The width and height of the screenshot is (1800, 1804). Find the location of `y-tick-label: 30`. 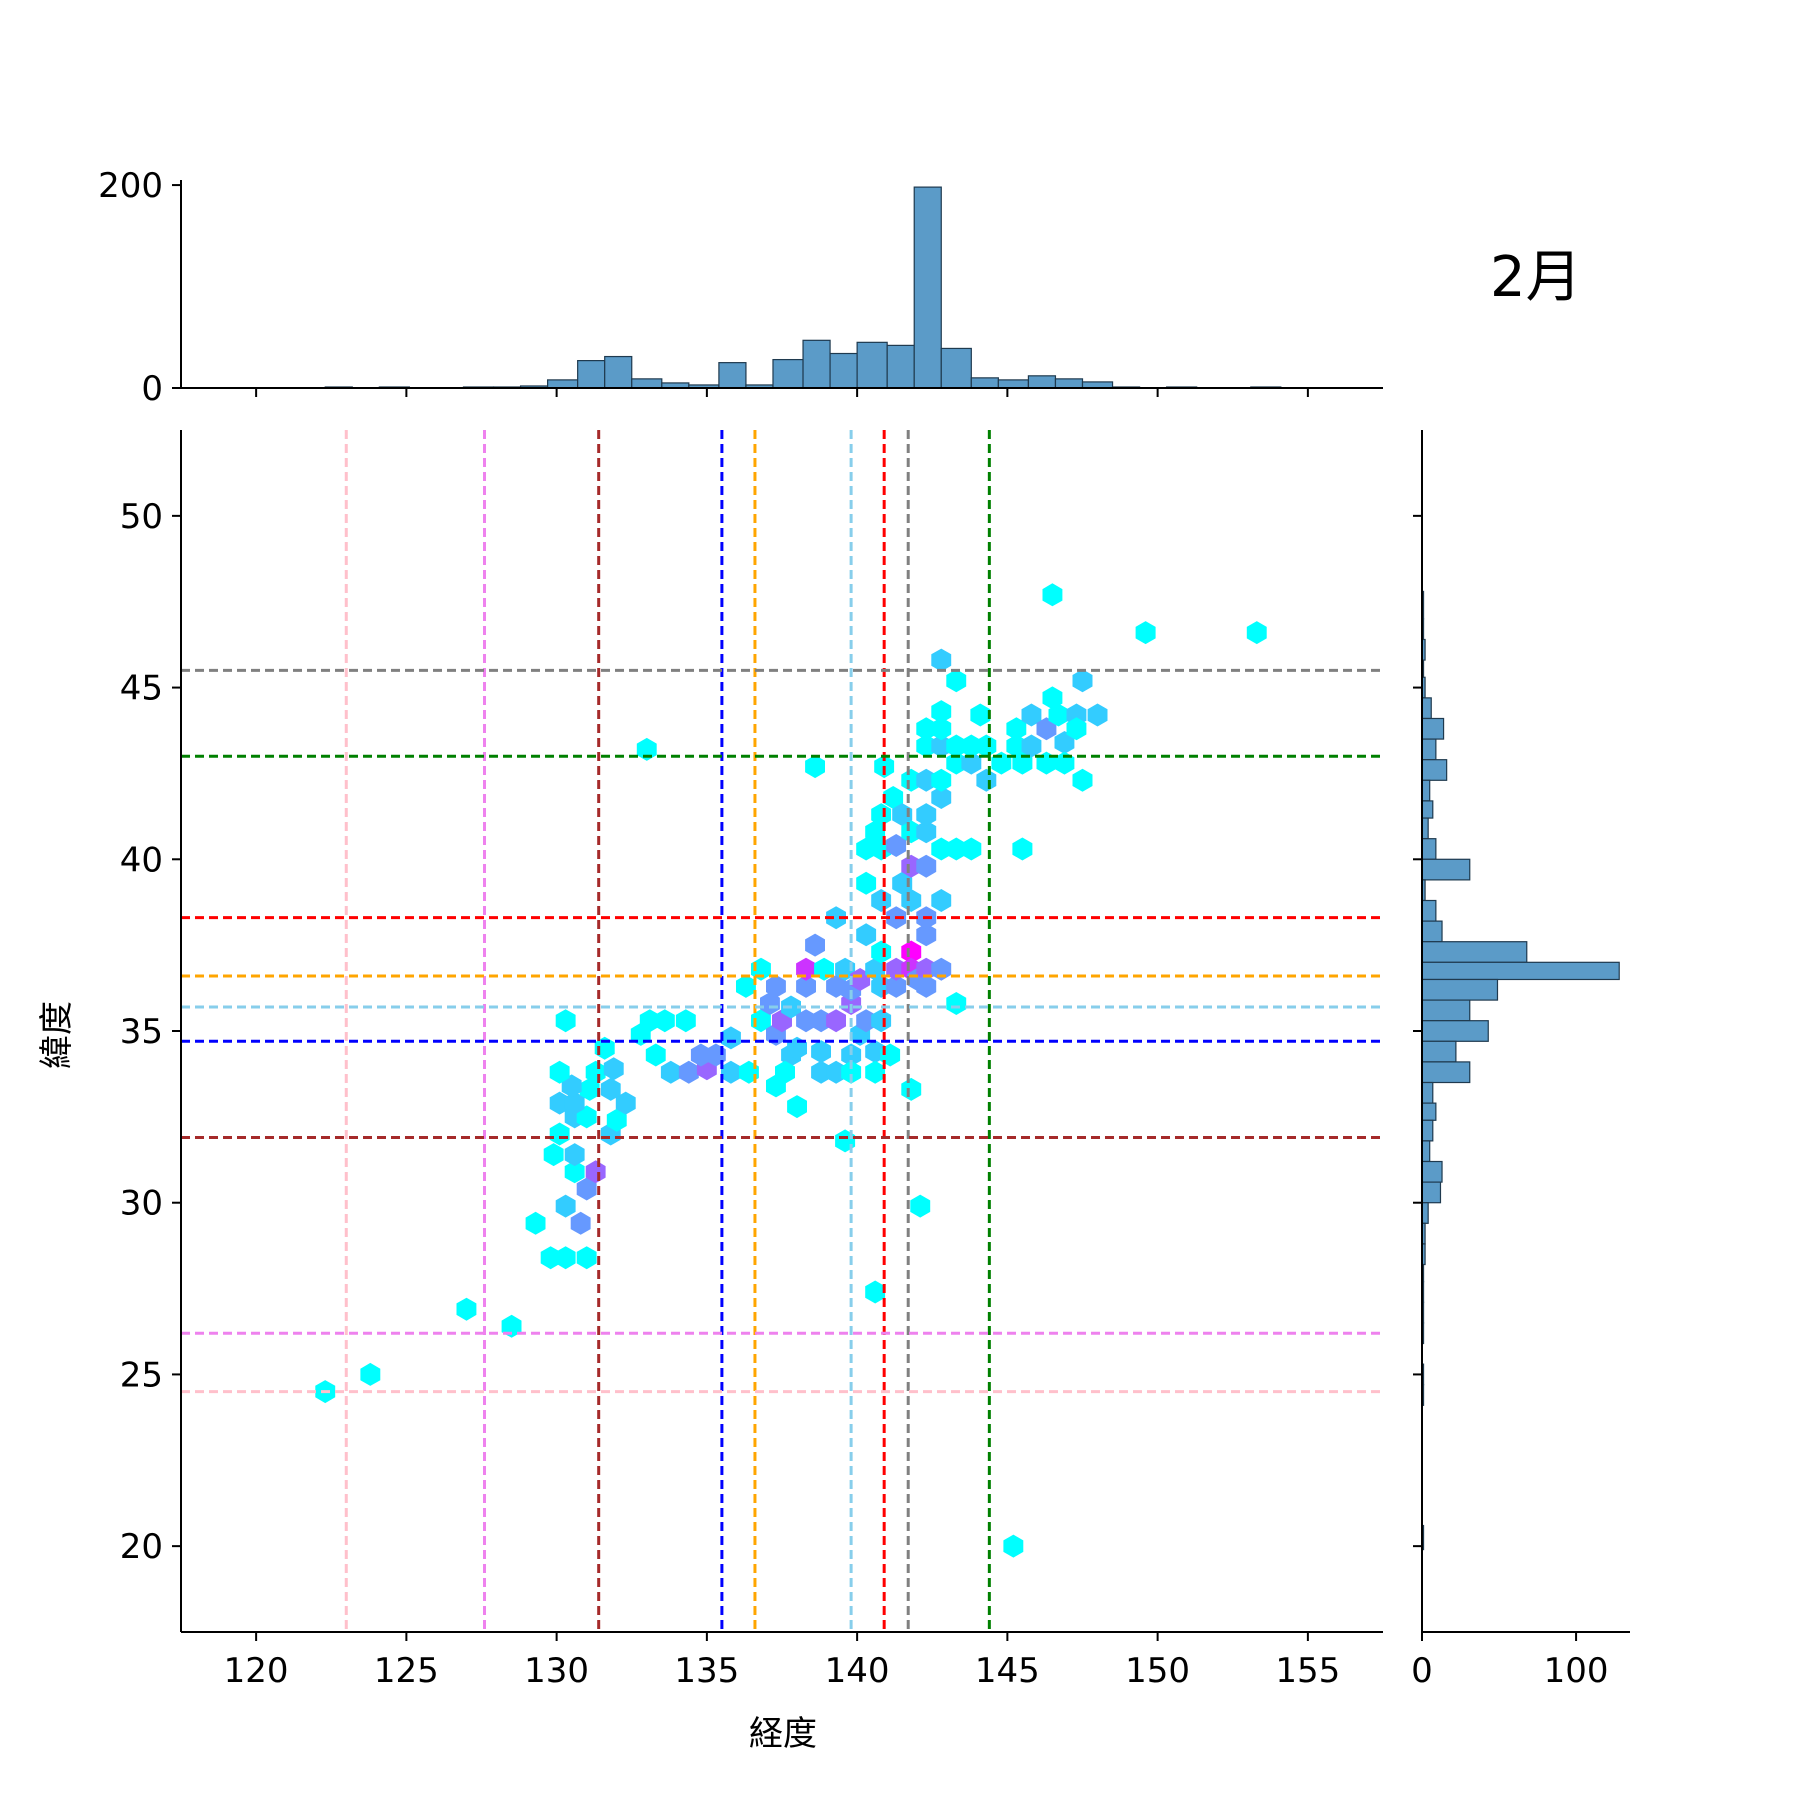

y-tick-label: 30 is located at coordinates (141, 1204).